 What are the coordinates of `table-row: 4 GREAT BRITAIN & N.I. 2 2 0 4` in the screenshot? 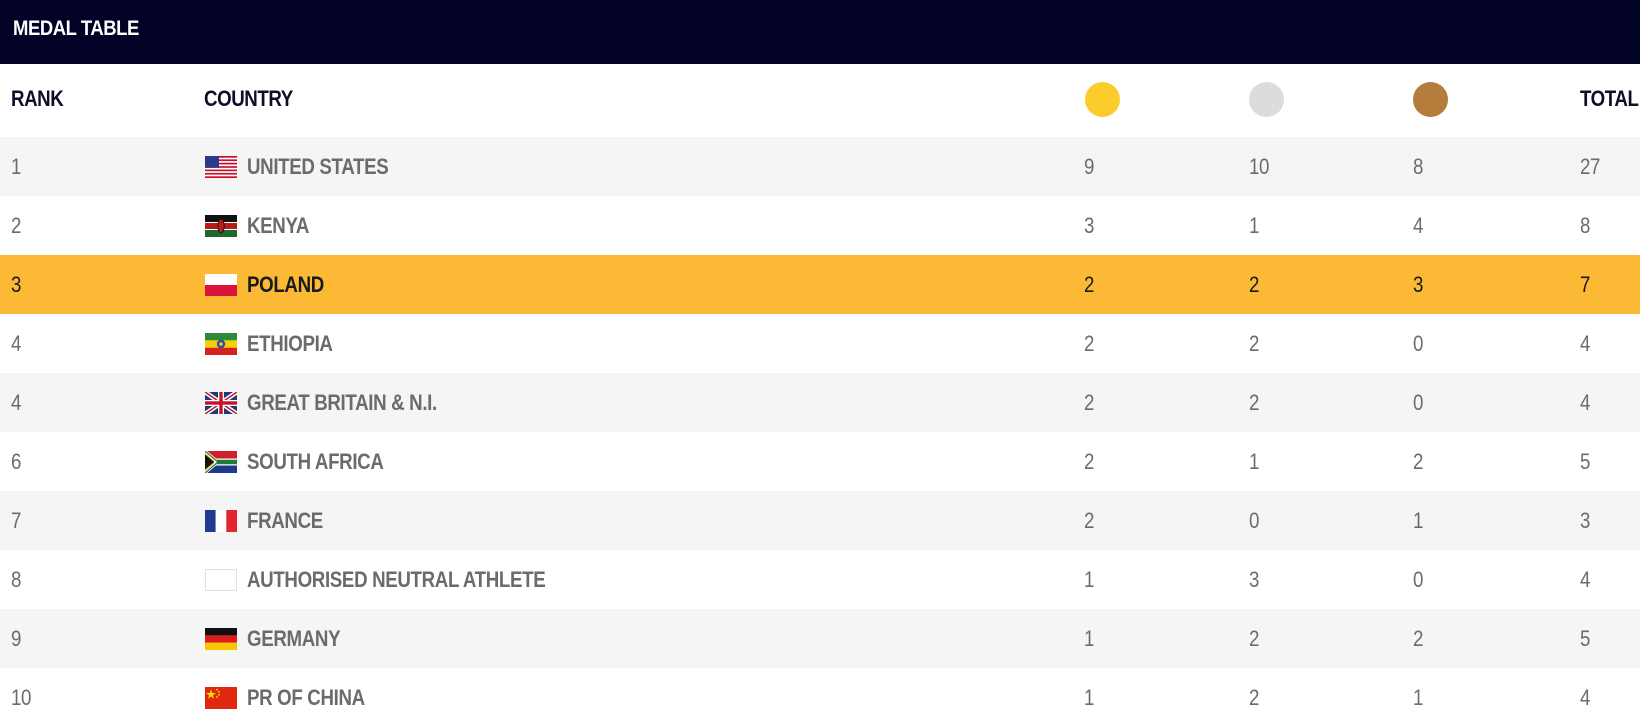 It's located at (820, 402).